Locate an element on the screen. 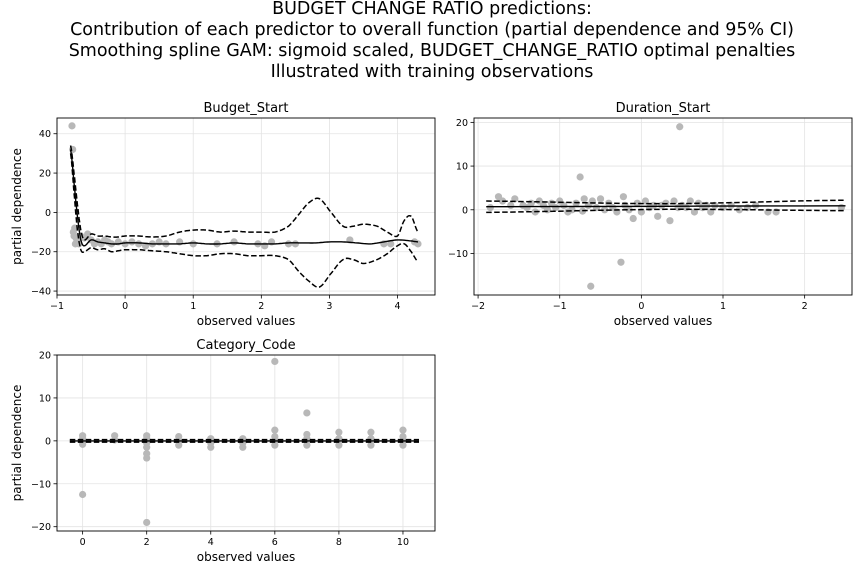  panel-title-category-code: Category_Code is located at coordinates (245, 345).